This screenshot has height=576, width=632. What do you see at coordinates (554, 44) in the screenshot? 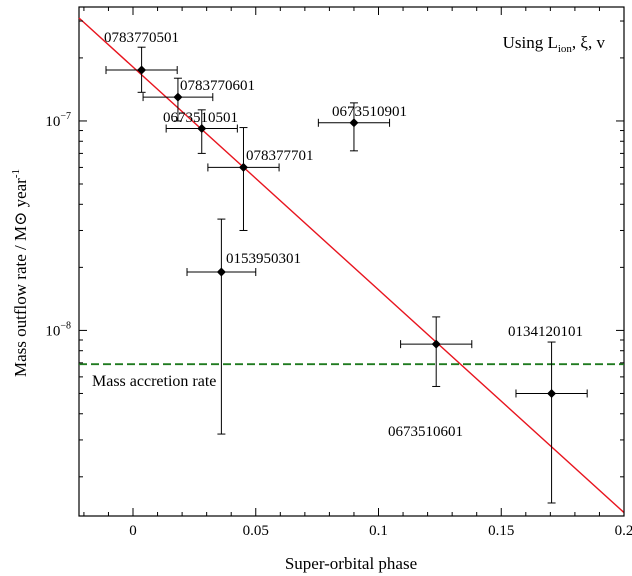
I see `chart-annotation: Using Lion, ξ, v` at bounding box center [554, 44].